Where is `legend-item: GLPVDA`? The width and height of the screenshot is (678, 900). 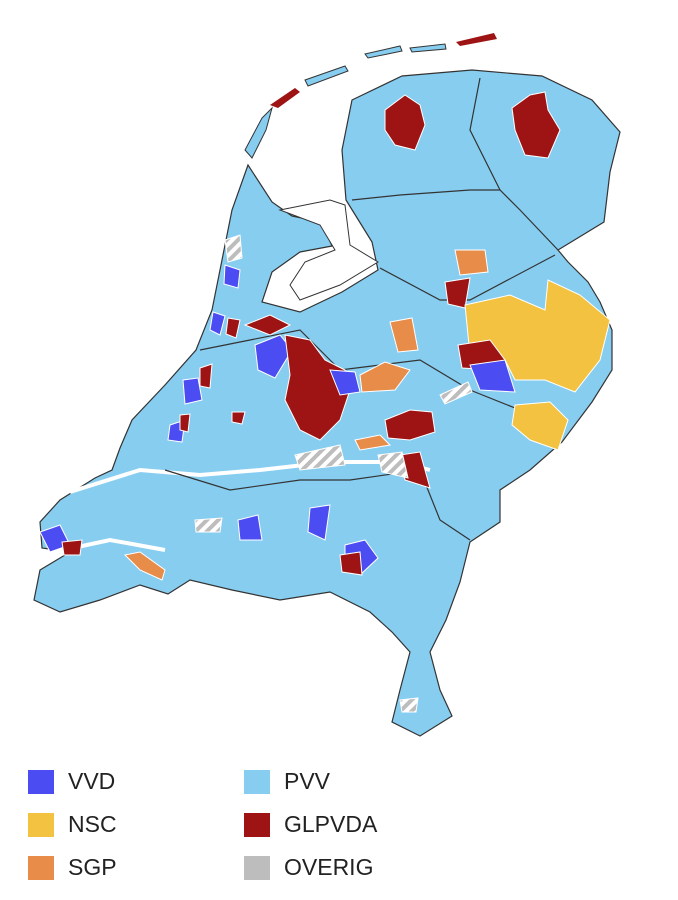
legend-item: GLPVDA is located at coordinates (310, 824).